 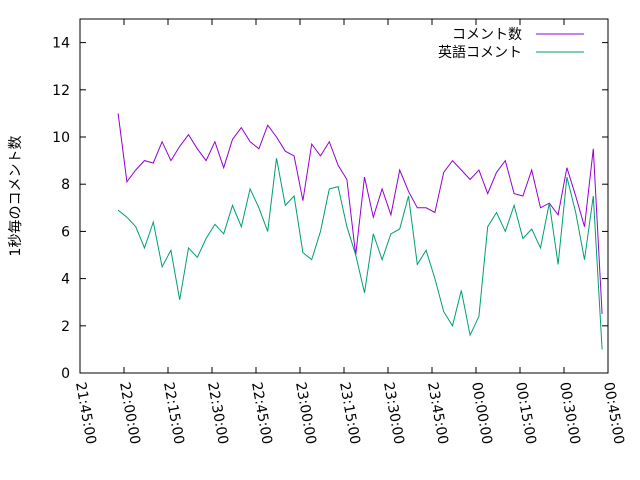 I want to click on x-tick-label: 22:30:00, so click(x=217, y=413).